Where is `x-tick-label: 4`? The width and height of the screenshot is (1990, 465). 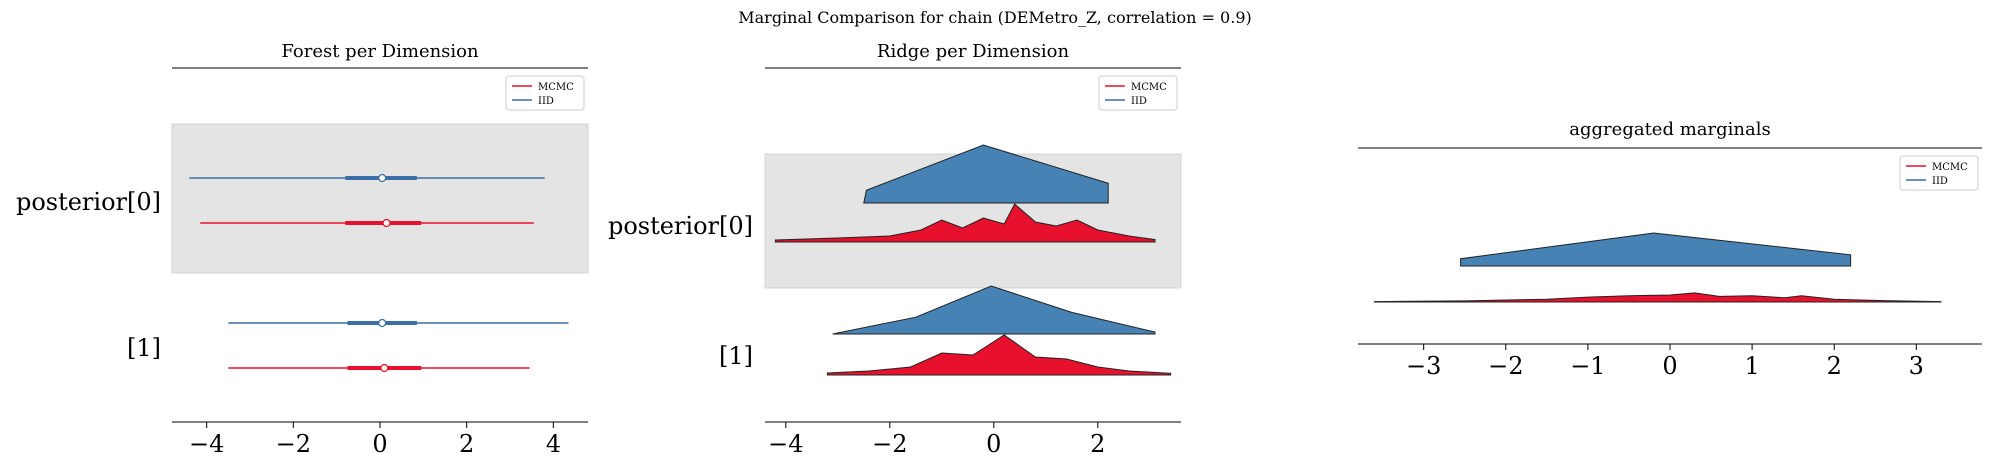 x-tick-label: 4 is located at coordinates (553, 444).